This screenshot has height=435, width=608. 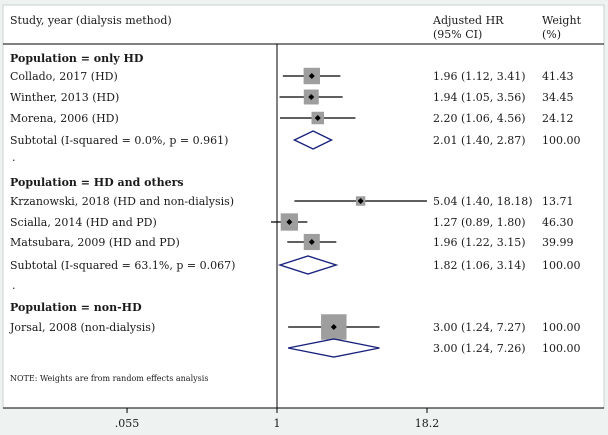 I want to click on study-ci: 3.00 (1.24, 7.27), so click(x=479, y=327).